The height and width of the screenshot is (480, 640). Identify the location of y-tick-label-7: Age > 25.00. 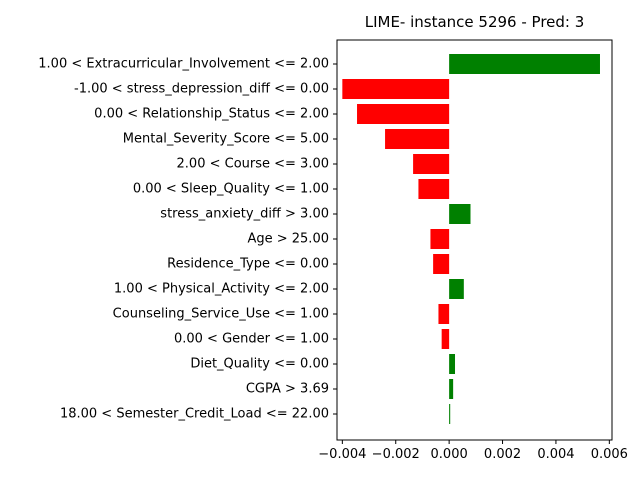
(288, 239).